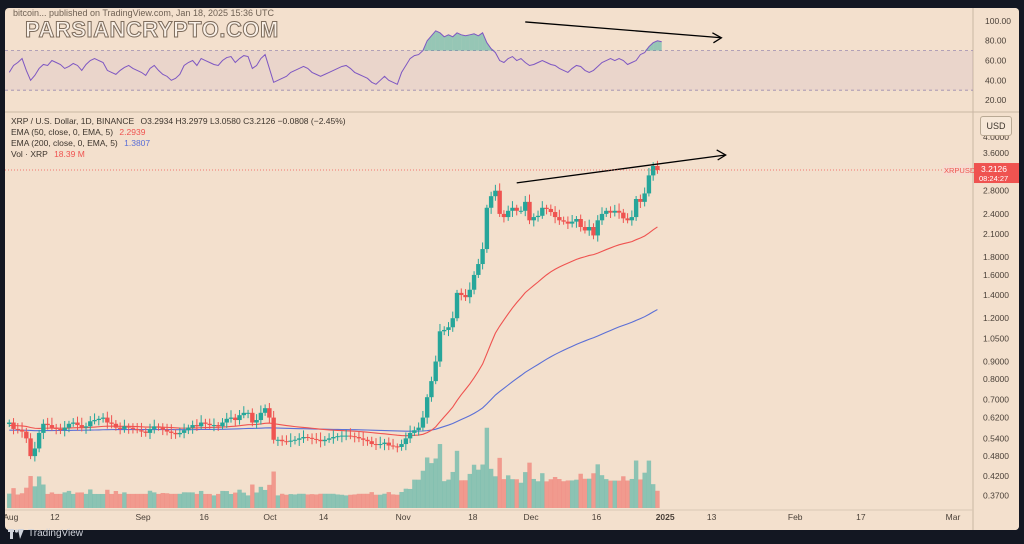  I want to click on legend-volume-row: Vol · XRP 18.39 M, so click(48, 154).